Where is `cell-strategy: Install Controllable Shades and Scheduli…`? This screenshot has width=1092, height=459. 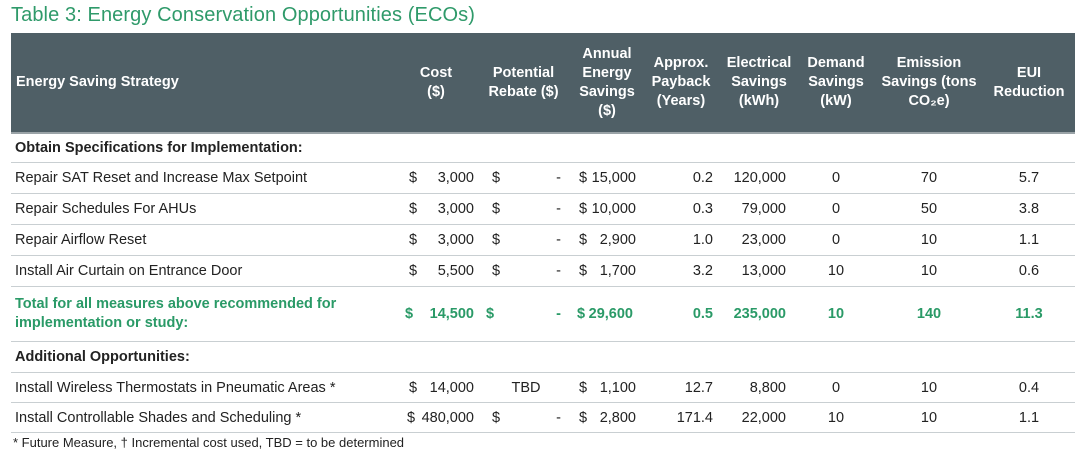
cell-strategy: Install Controllable Shades and Scheduli… is located at coordinates (158, 417).